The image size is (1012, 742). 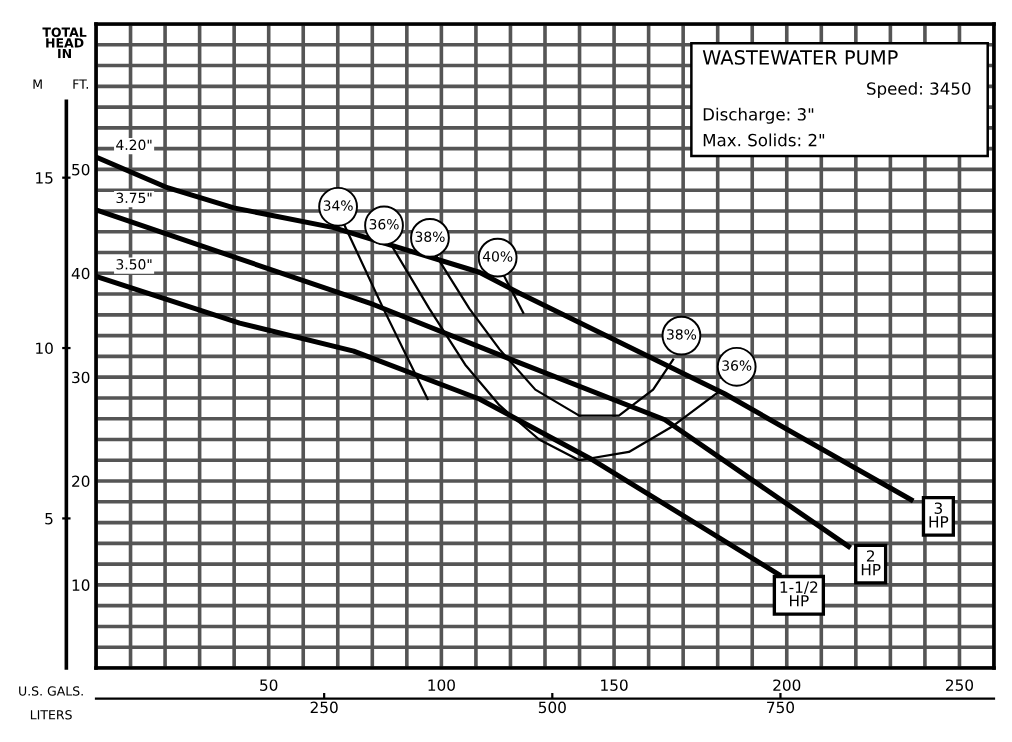 I want to click on annotation: Speed: 3450, so click(x=919, y=90).